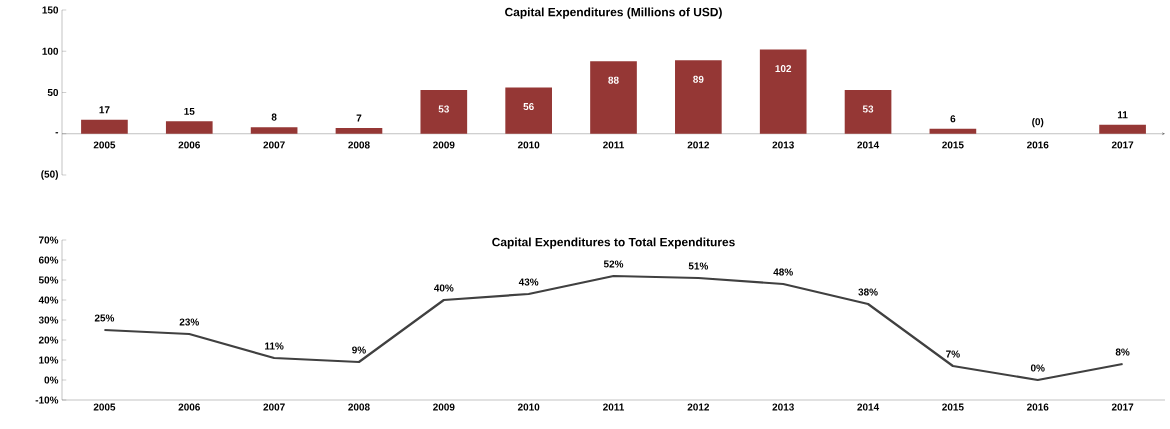 This screenshot has width=1170, height=429. I want to click on y-tick-label: 0%, so click(51, 380).